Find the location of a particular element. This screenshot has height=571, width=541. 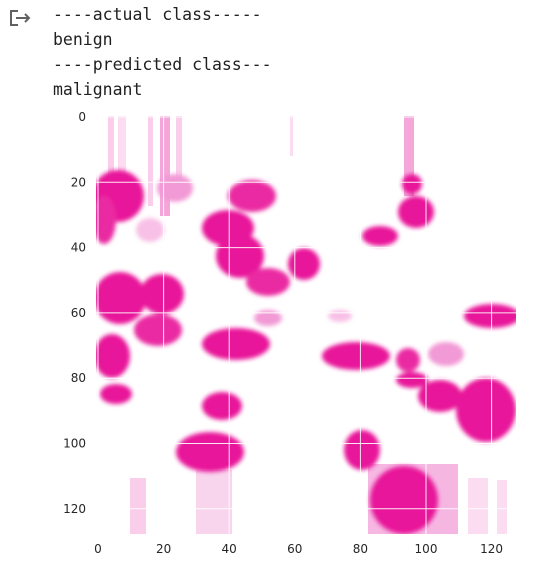

x-tick-label: 120 is located at coordinates (491, 549).